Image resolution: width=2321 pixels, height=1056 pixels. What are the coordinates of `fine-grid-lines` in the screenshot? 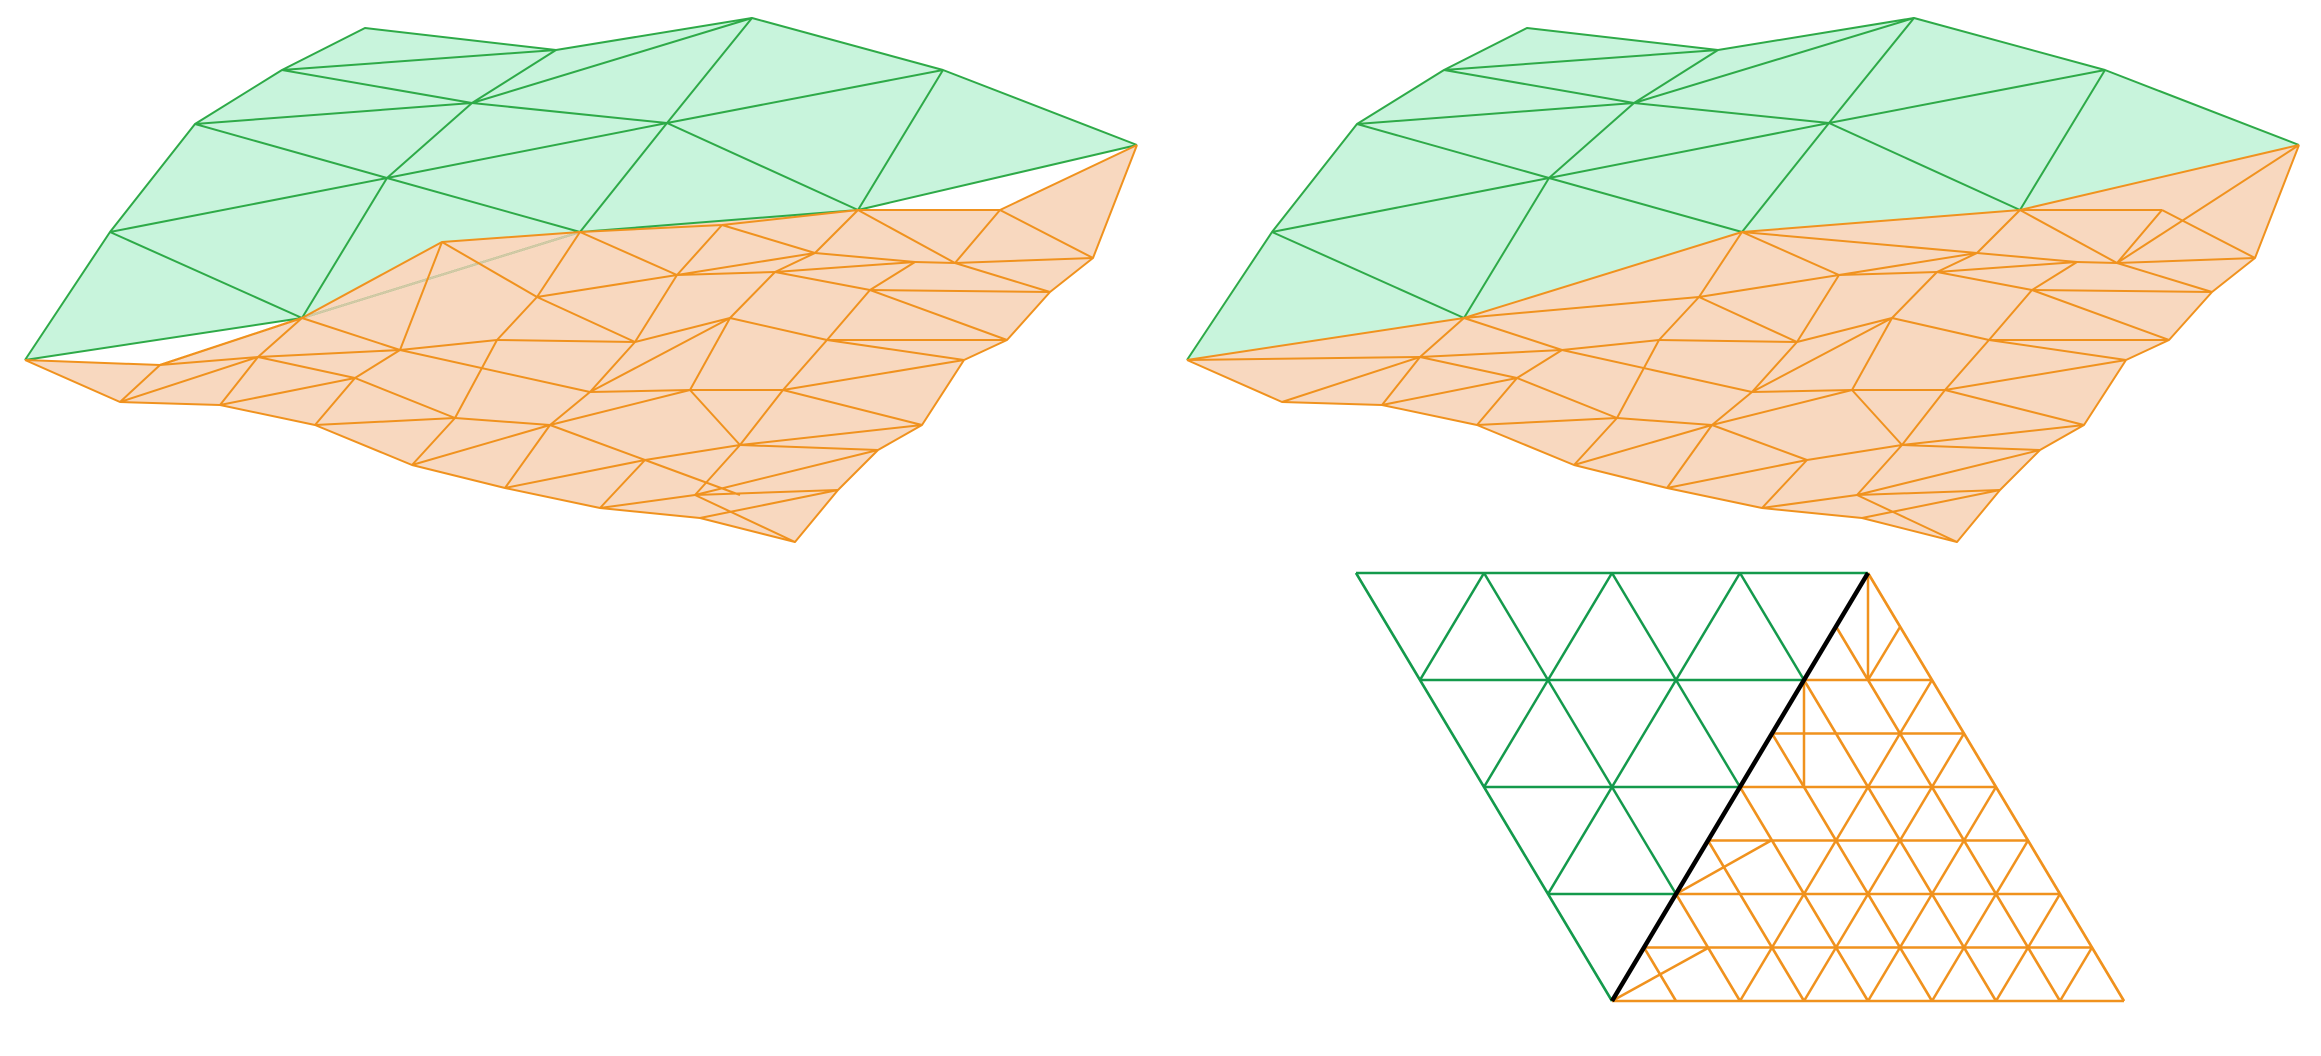 It's located at (1868, 787).